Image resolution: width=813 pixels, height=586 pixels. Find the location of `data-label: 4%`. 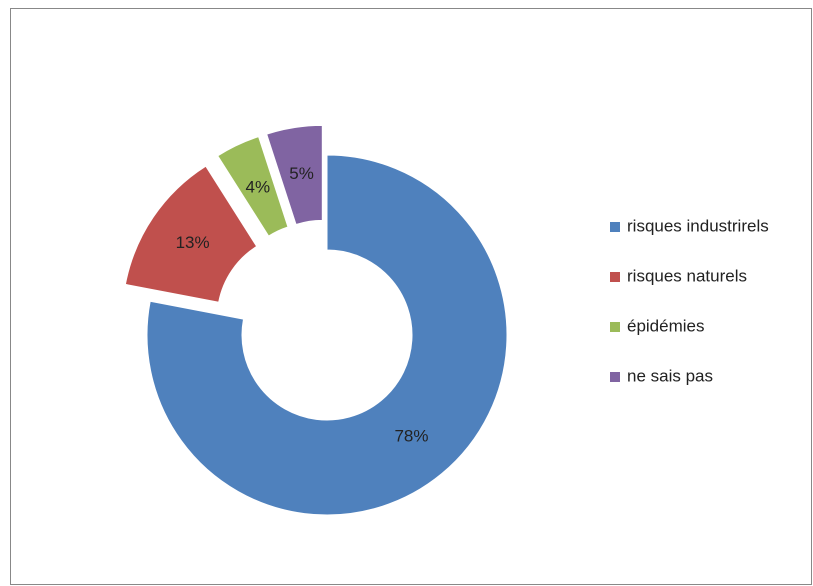

data-label: 4% is located at coordinates (258, 186).